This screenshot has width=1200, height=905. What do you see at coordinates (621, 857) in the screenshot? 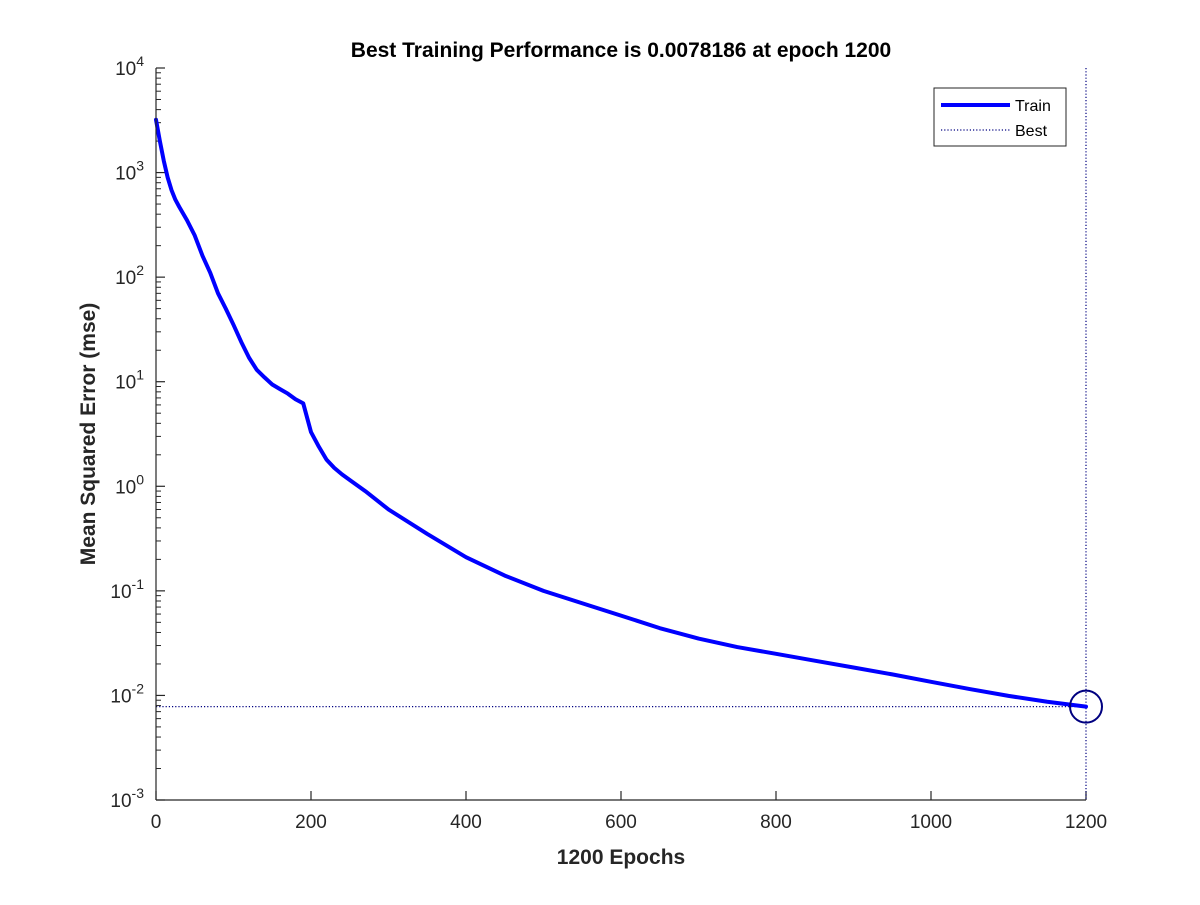
I see `x-axis-label: 1200 Epochs` at bounding box center [621, 857].